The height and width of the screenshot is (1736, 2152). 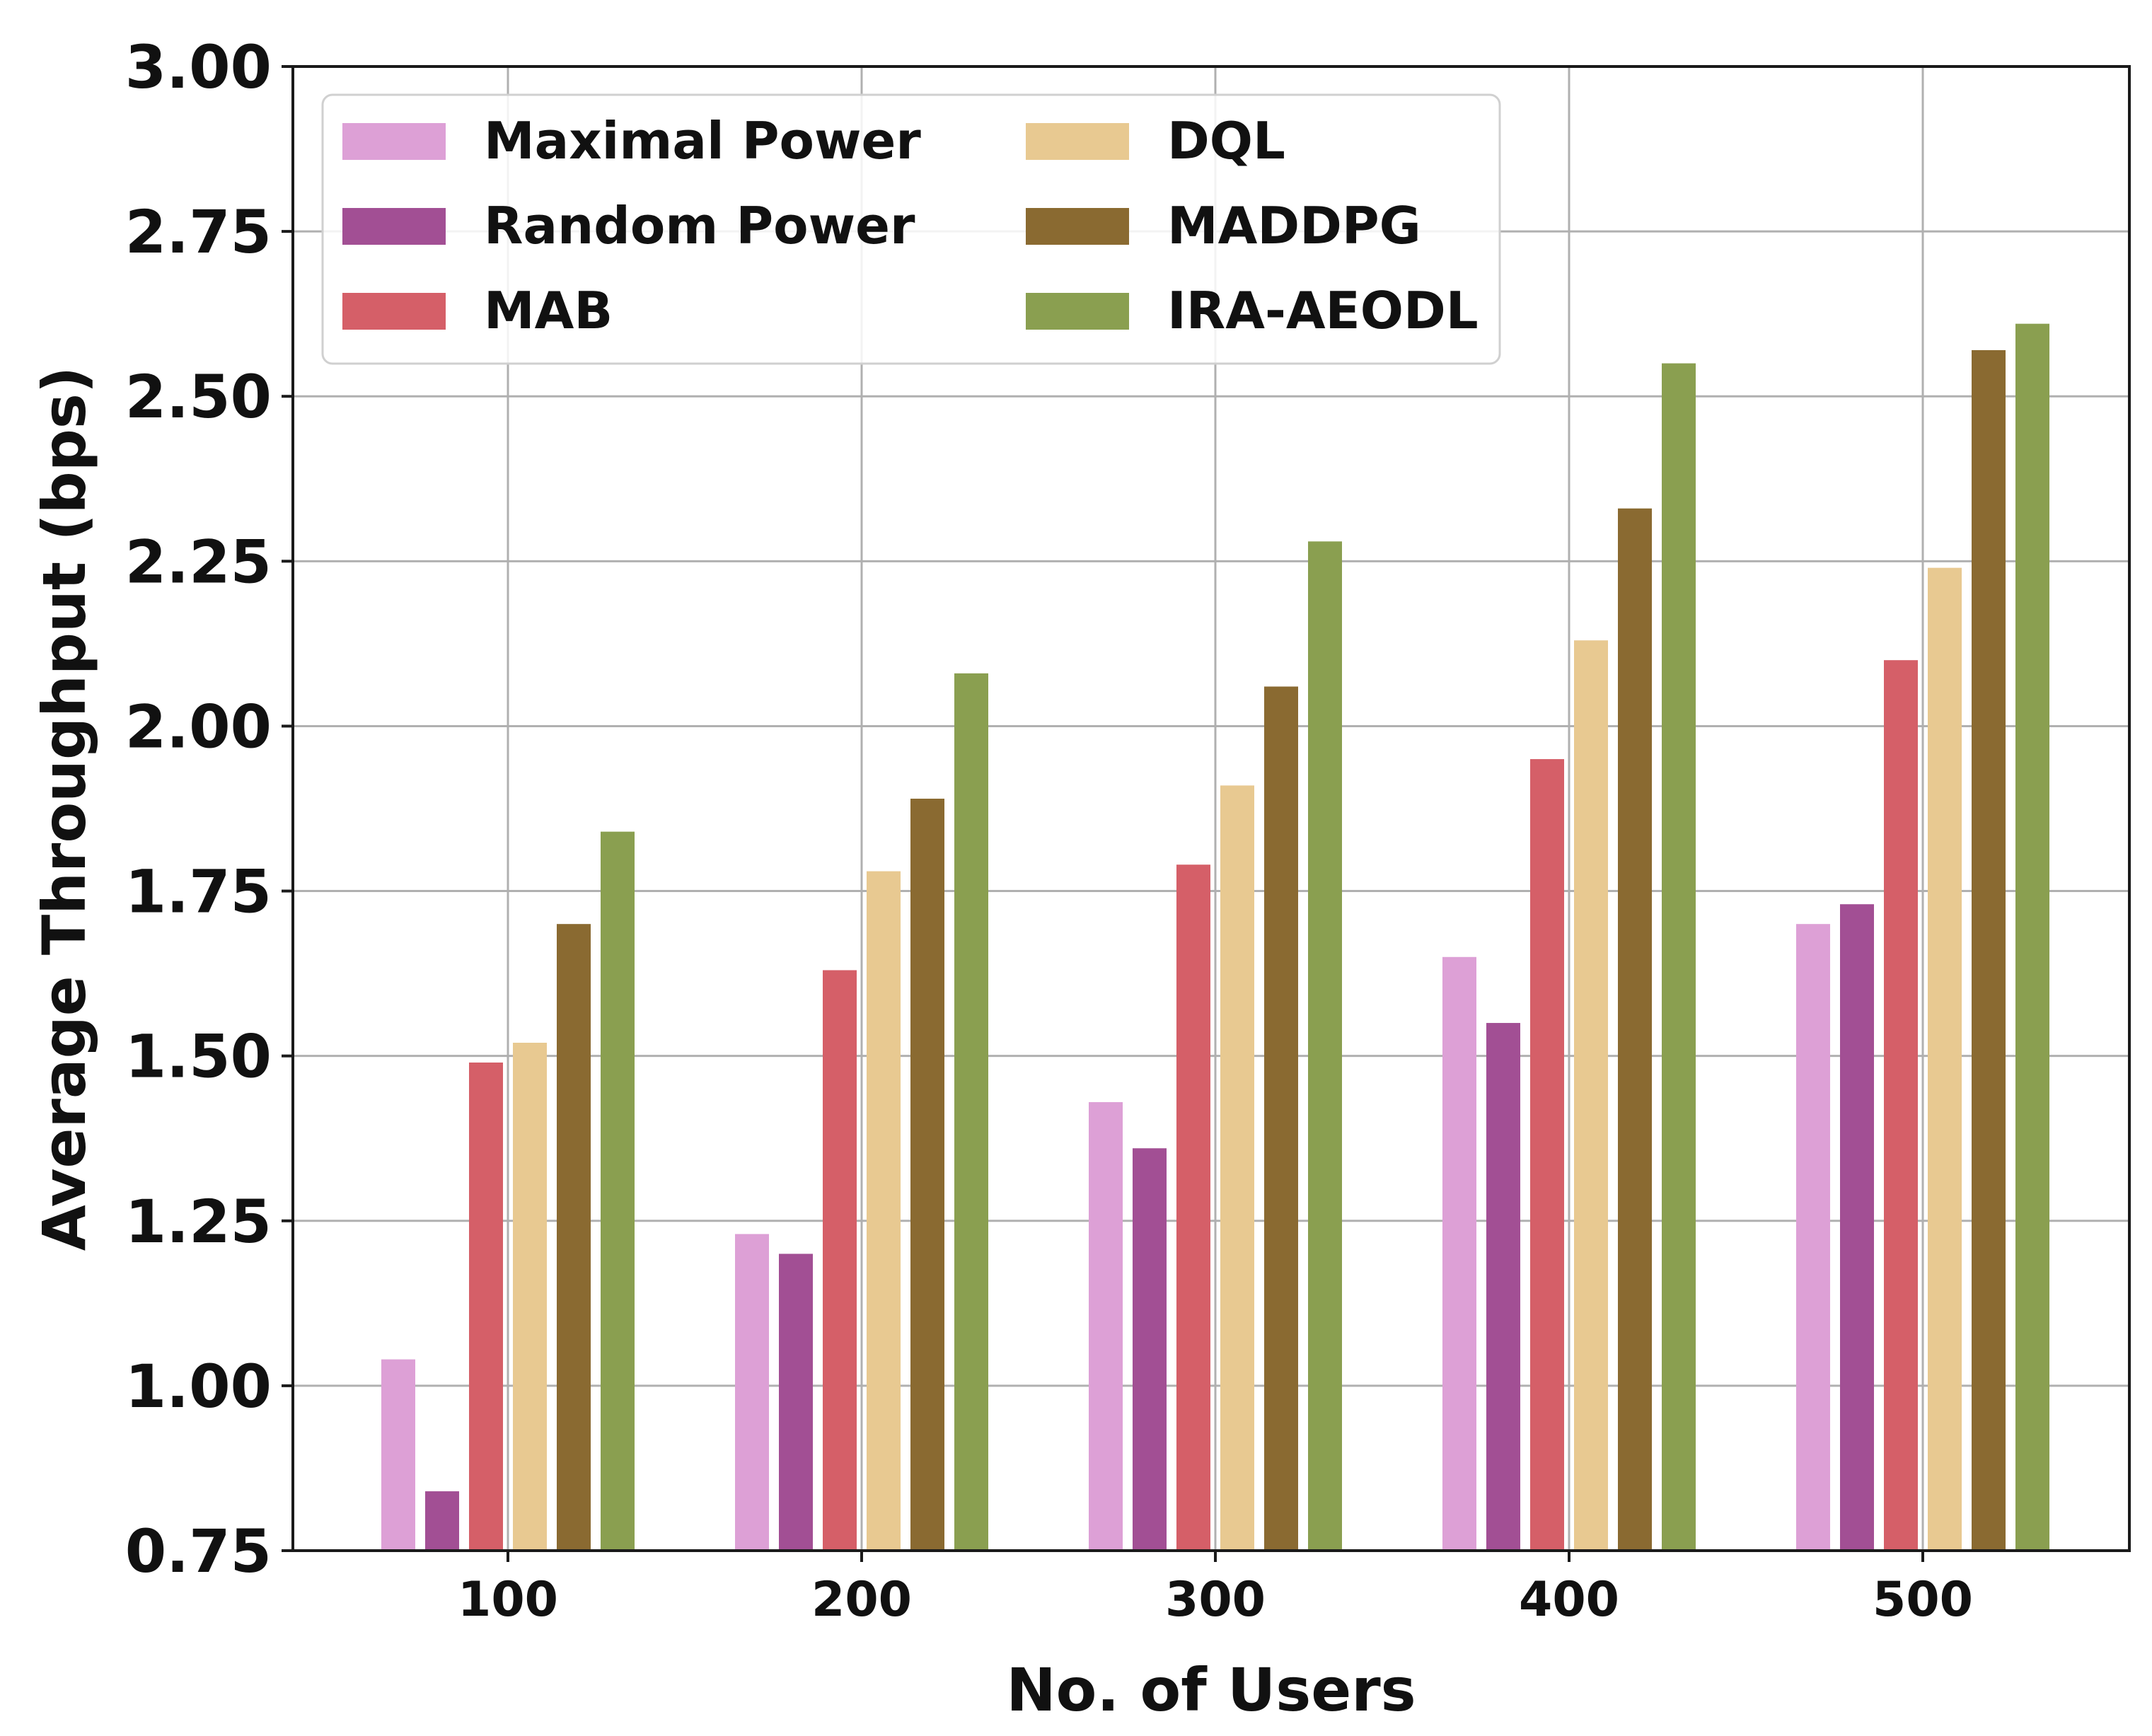 I want to click on y-tick-label: 1.75, so click(x=198, y=892).